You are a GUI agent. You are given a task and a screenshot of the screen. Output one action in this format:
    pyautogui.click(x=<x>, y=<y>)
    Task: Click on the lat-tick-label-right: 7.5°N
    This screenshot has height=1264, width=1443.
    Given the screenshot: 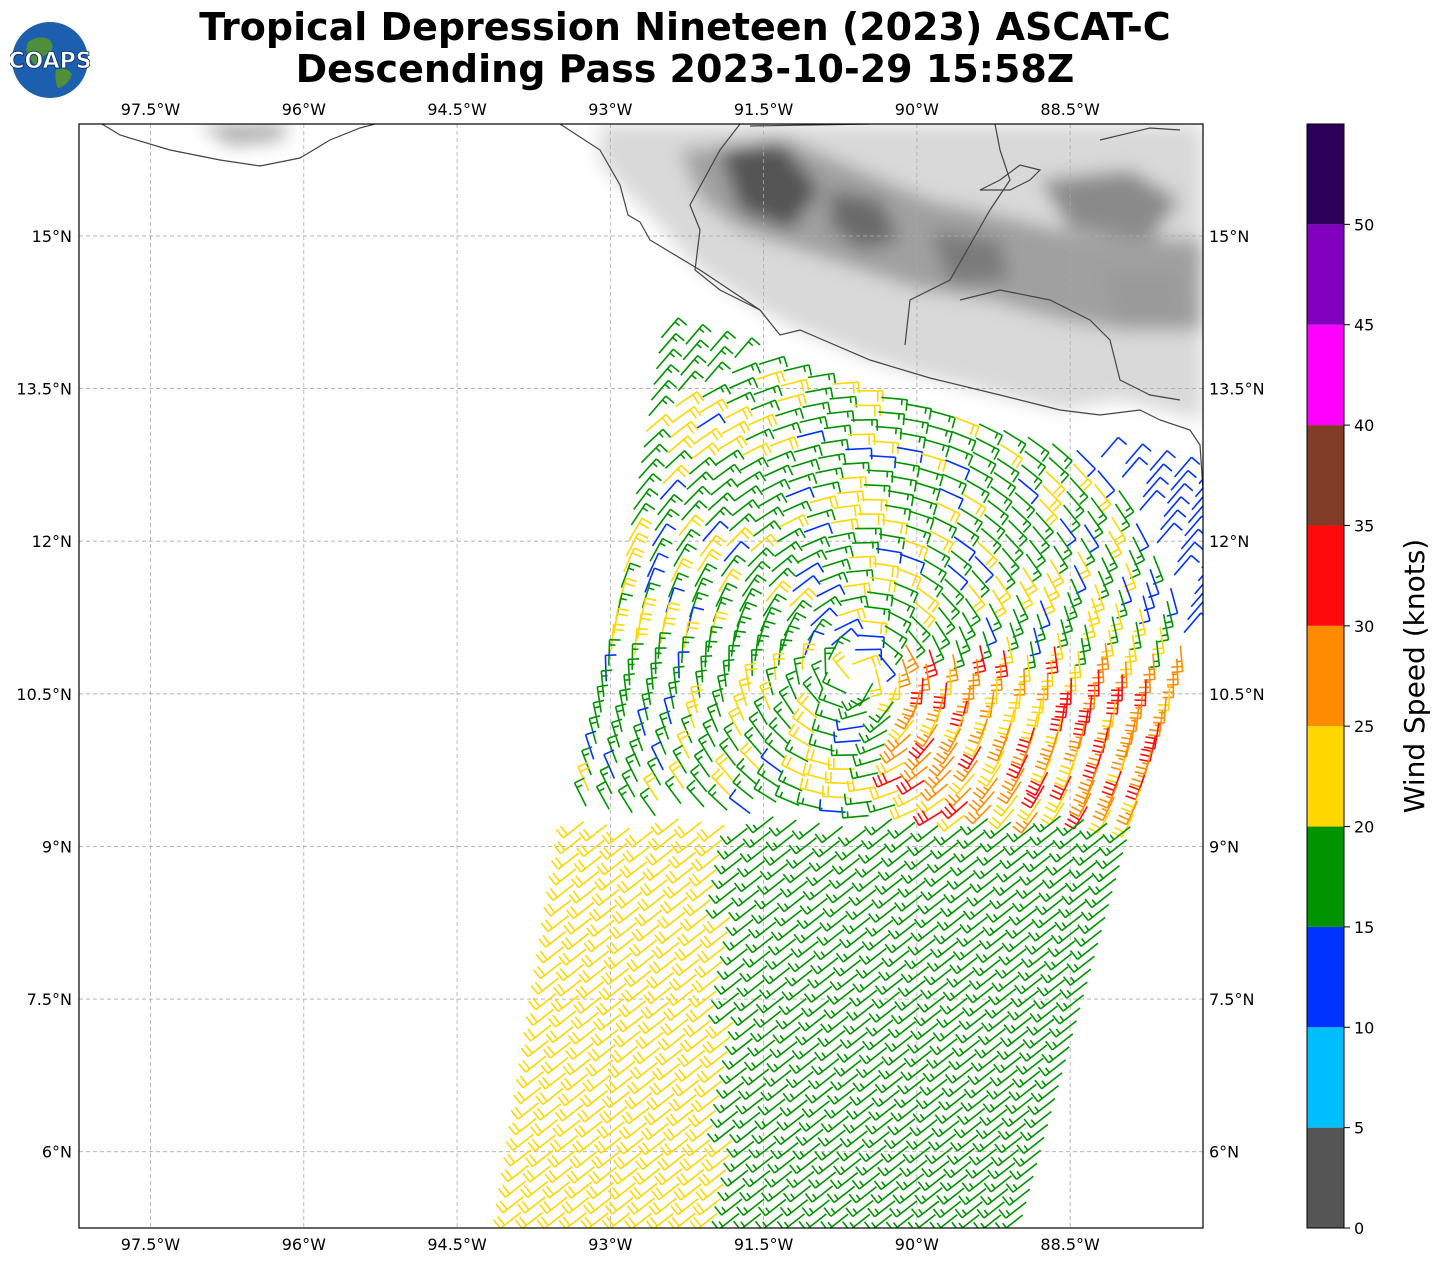 What is the action you would take?
    pyautogui.click(x=1231, y=999)
    